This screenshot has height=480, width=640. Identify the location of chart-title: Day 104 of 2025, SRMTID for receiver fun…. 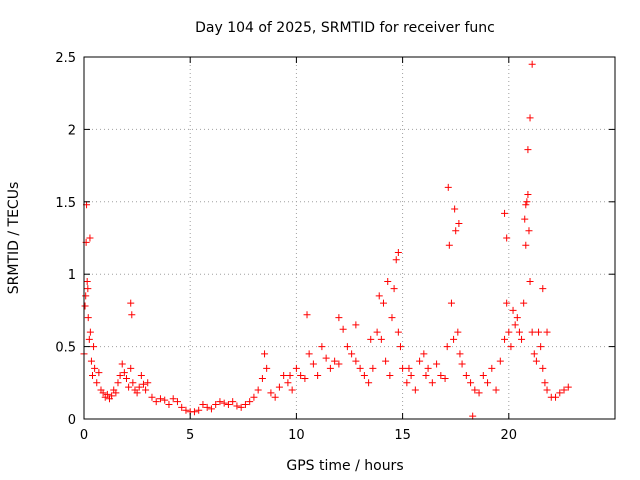
(345, 28).